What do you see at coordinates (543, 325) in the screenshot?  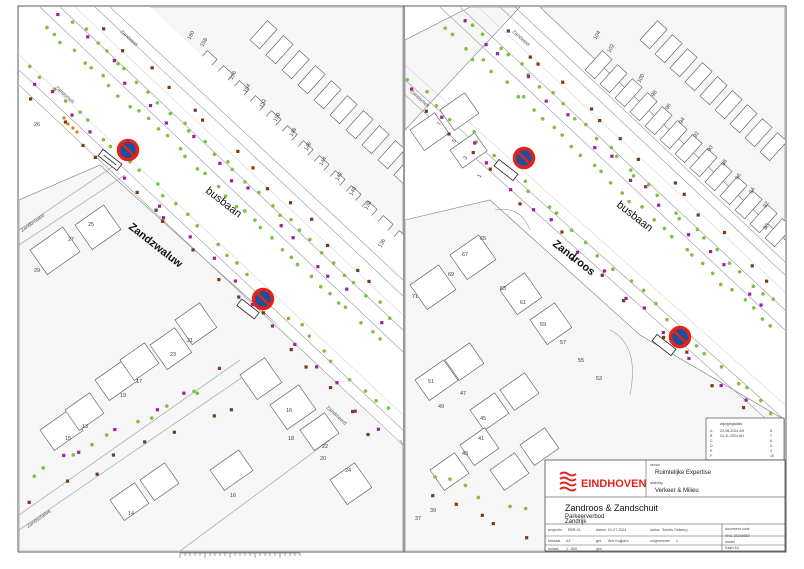 I see `house-number: 59` at bounding box center [543, 325].